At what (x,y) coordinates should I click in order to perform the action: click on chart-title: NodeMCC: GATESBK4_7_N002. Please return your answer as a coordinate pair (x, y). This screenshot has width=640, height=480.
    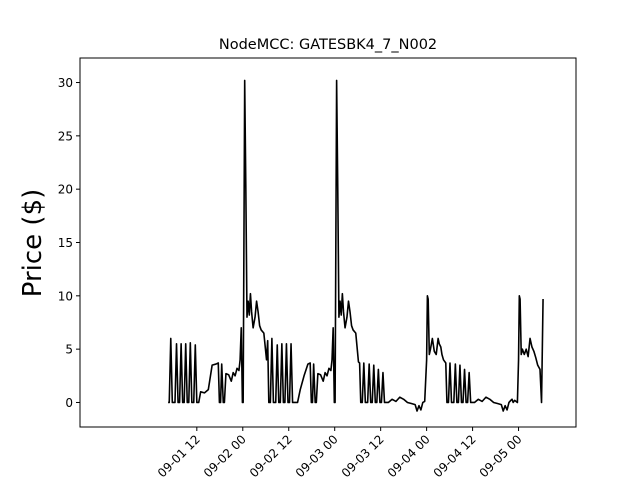
    Looking at the image, I should click on (328, 45).